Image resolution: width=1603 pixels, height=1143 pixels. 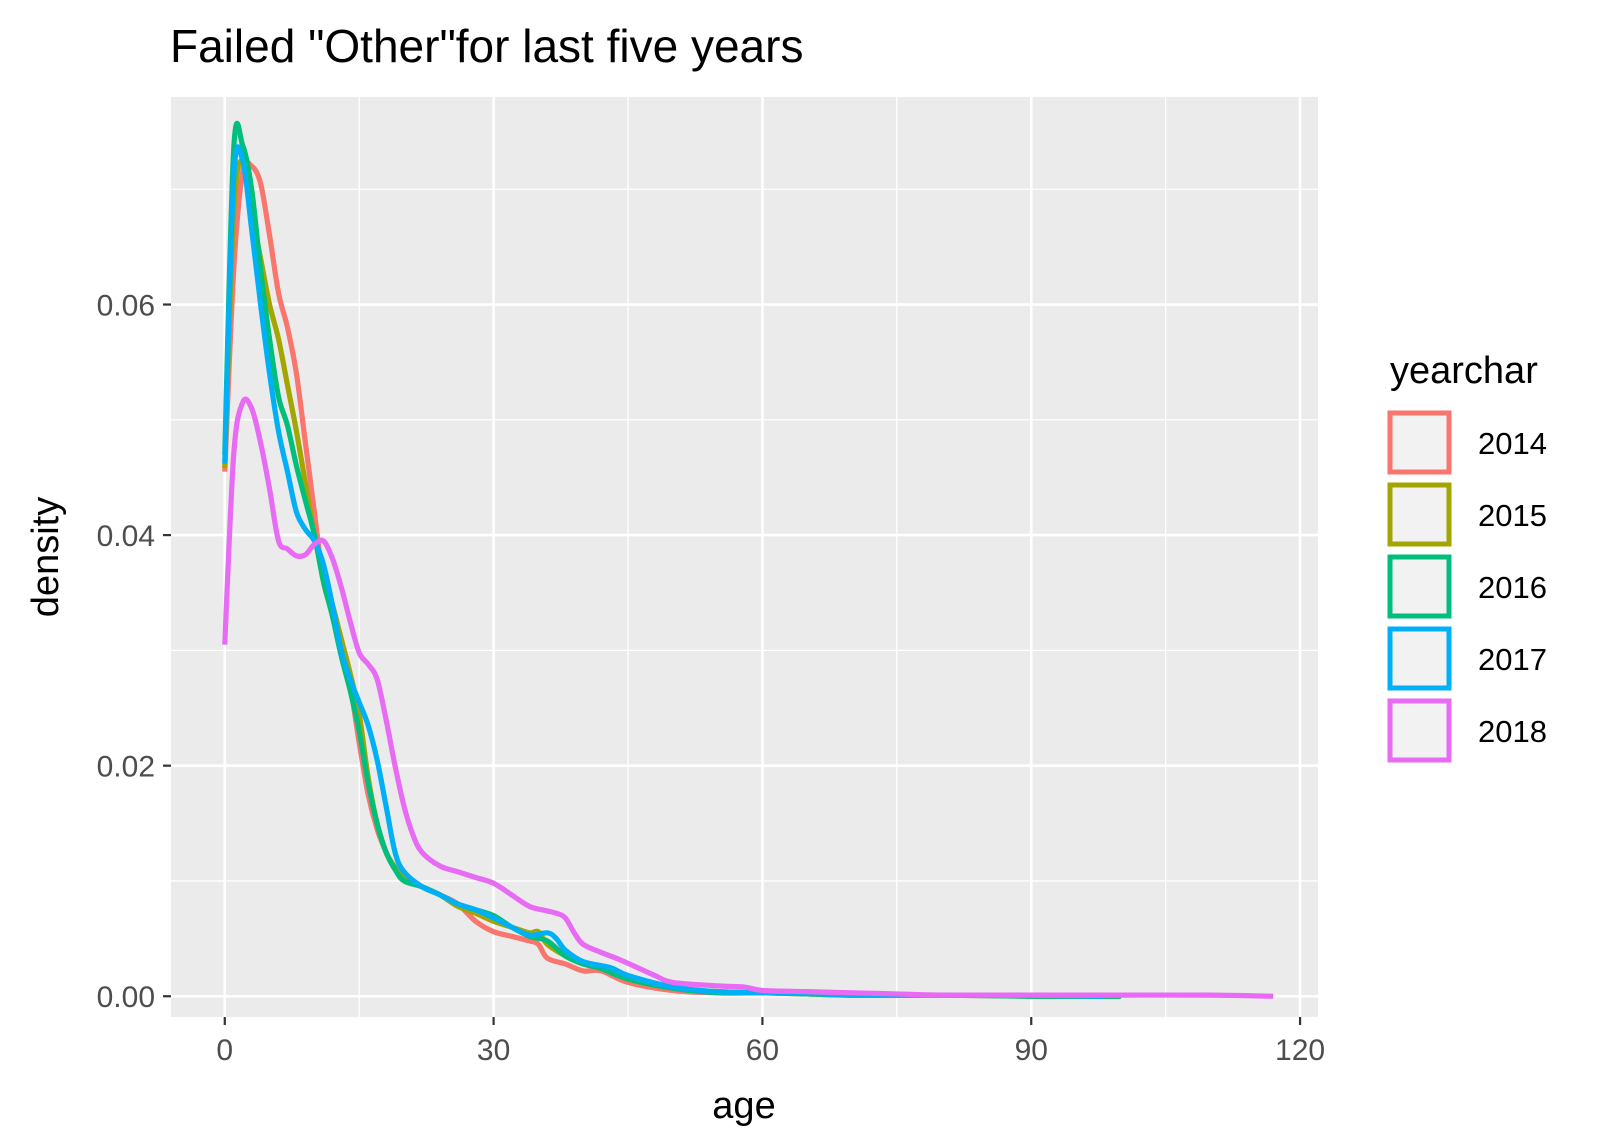 I want to click on x-axis-title: age, so click(x=743, y=1106).